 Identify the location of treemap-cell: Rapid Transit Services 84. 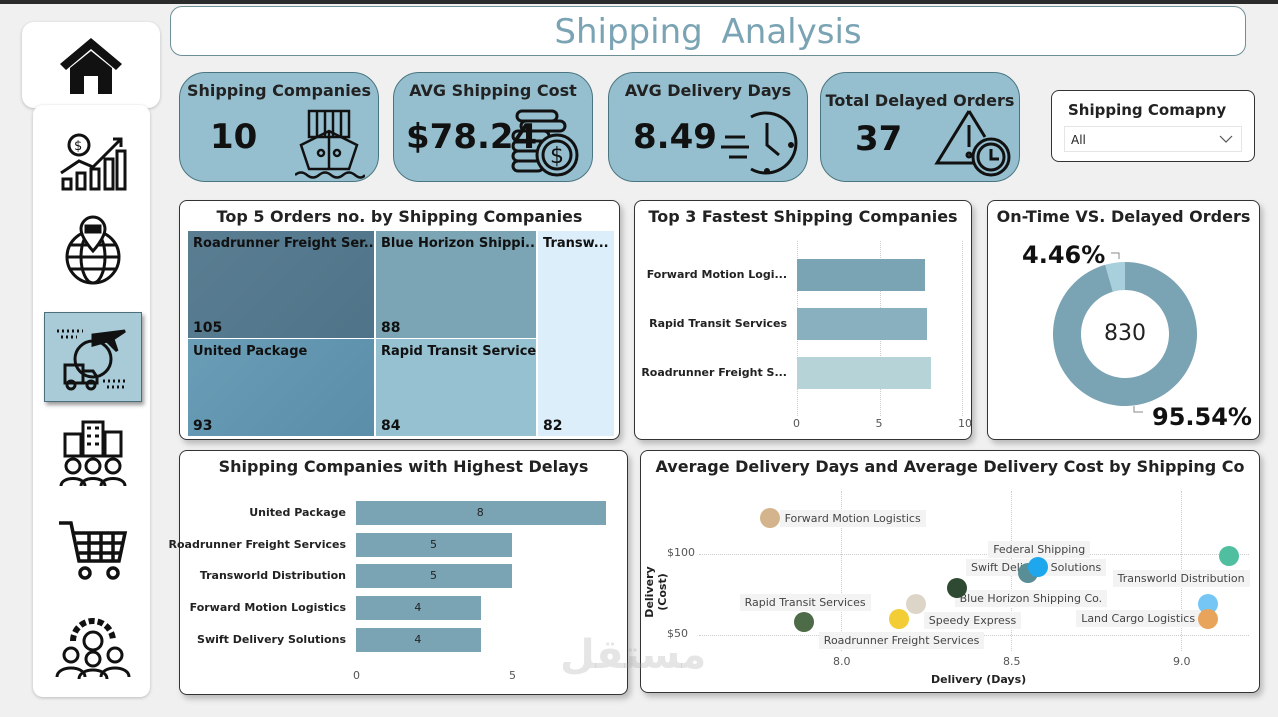
(456, 387).